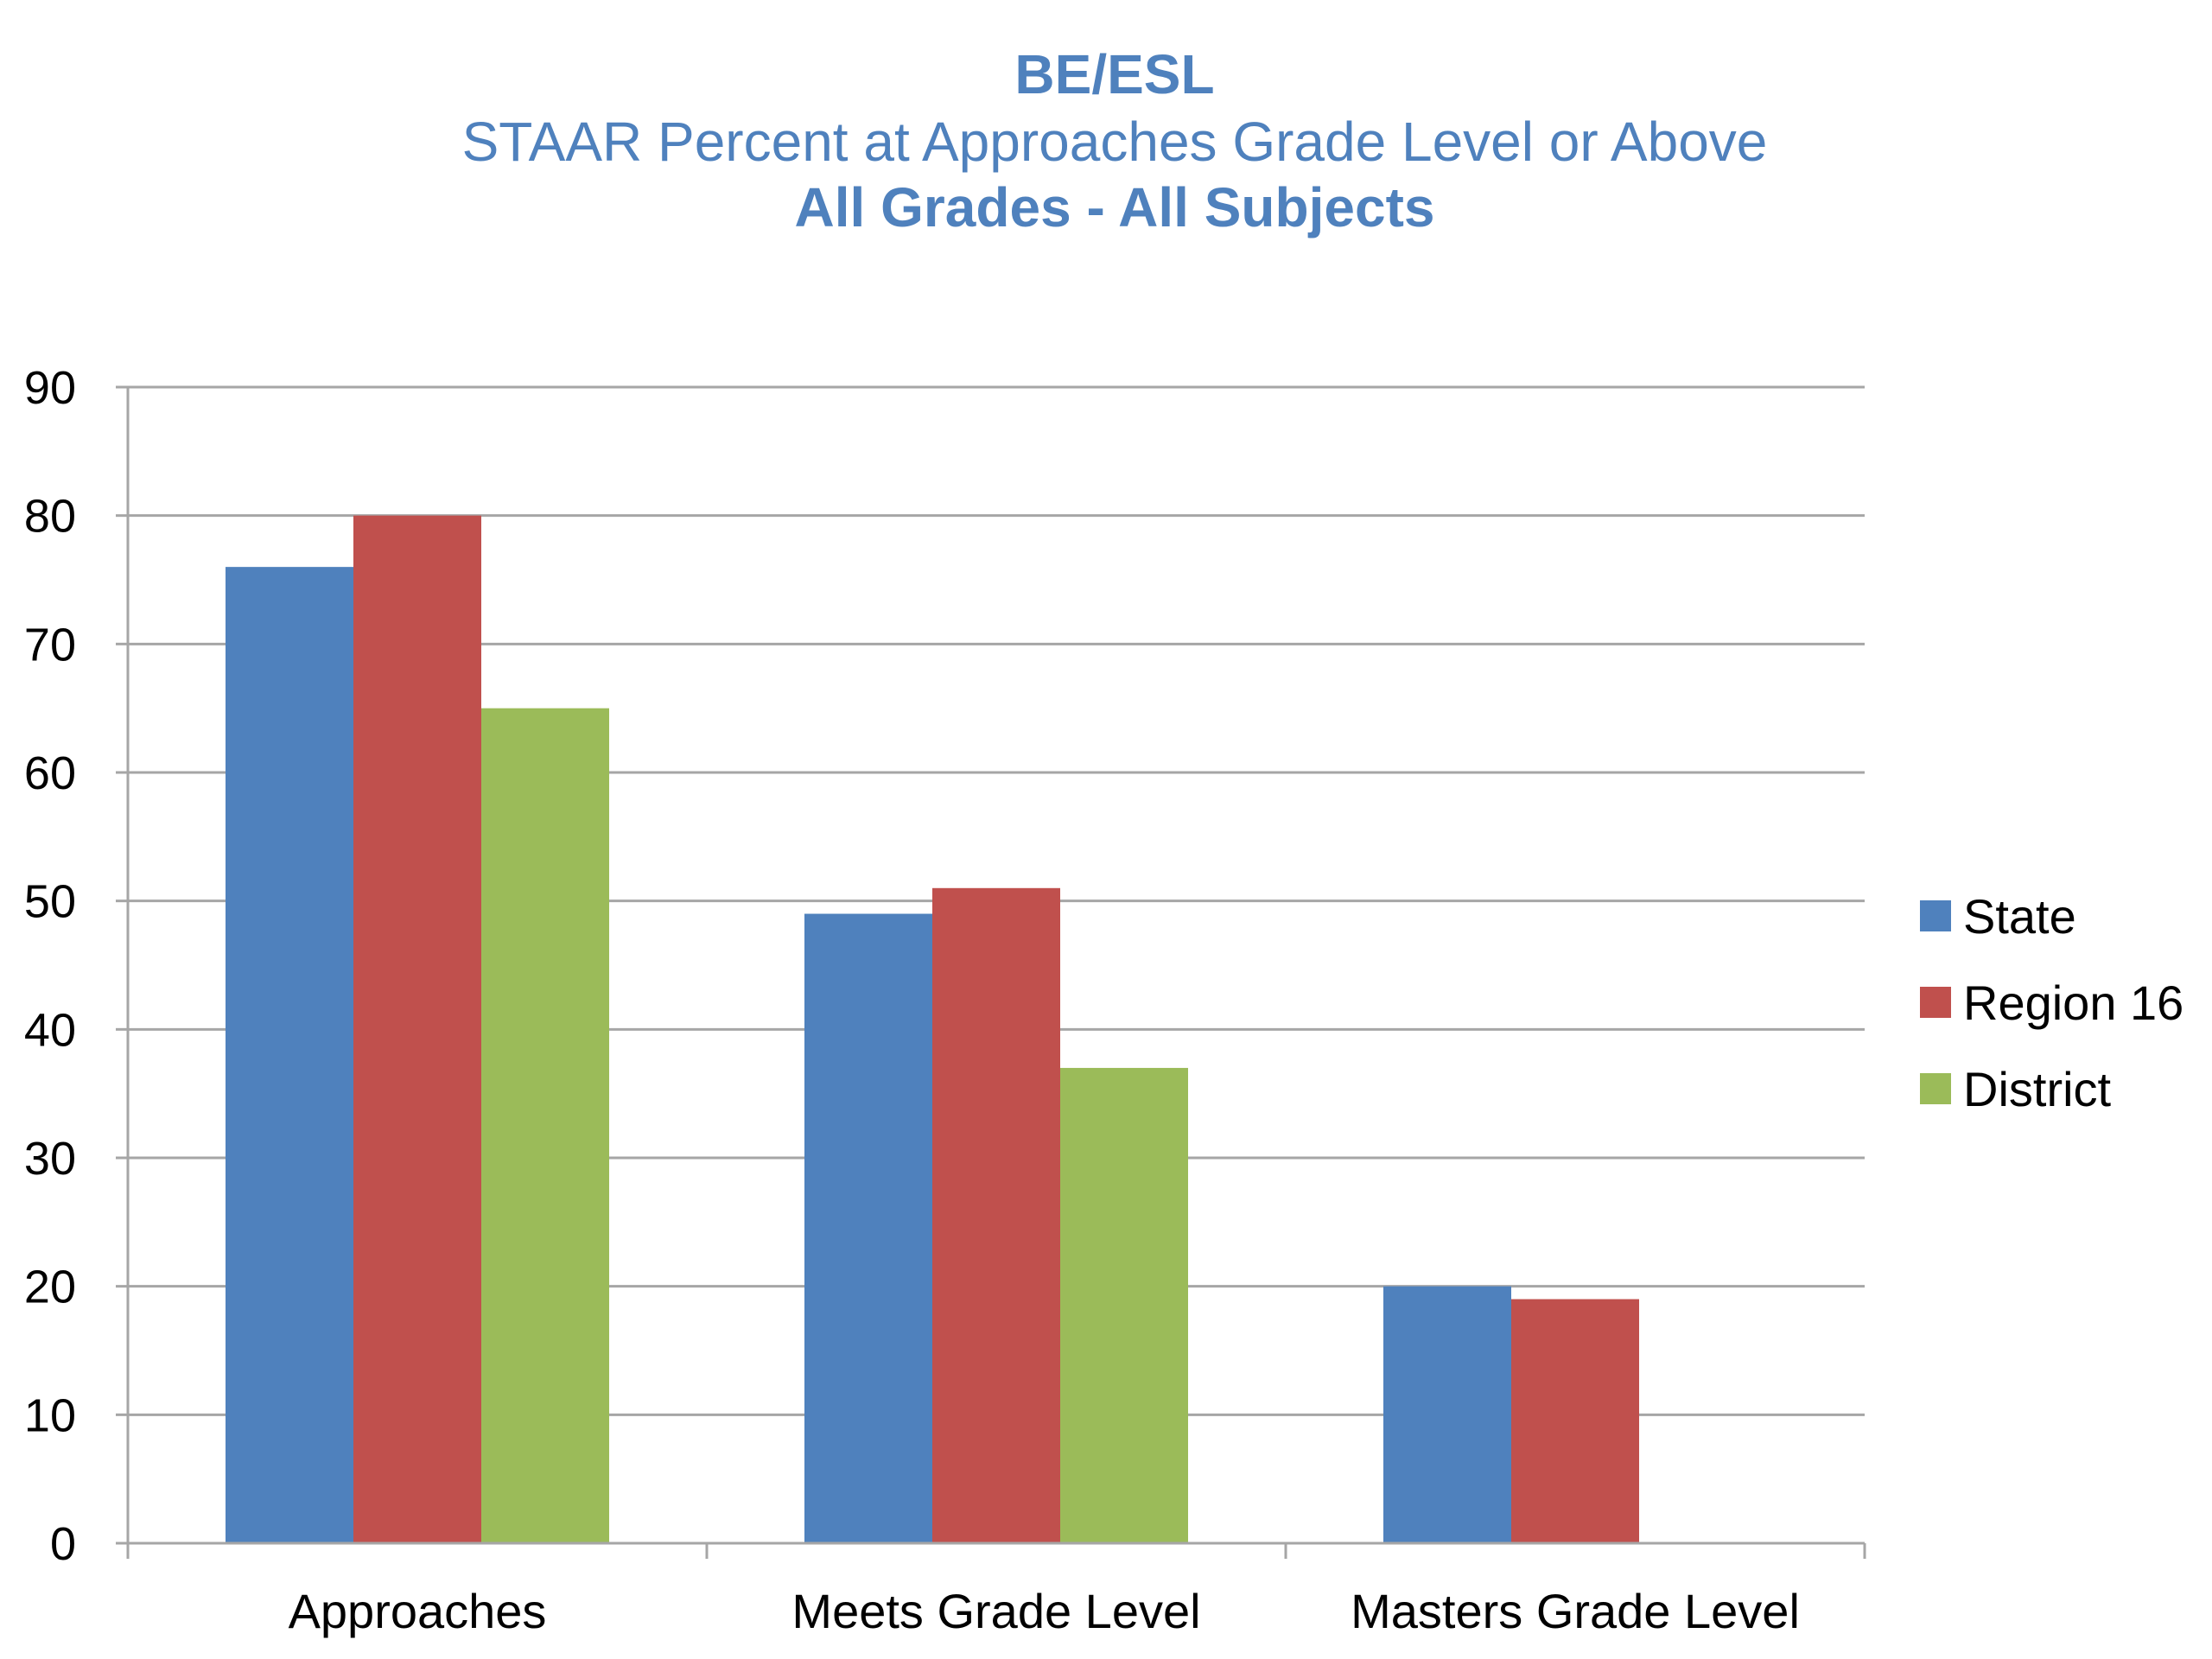 The width and height of the screenshot is (2212, 1659). Describe the element at coordinates (50, 773) in the screenshot. I see `y-tick-label: 60` at that location.